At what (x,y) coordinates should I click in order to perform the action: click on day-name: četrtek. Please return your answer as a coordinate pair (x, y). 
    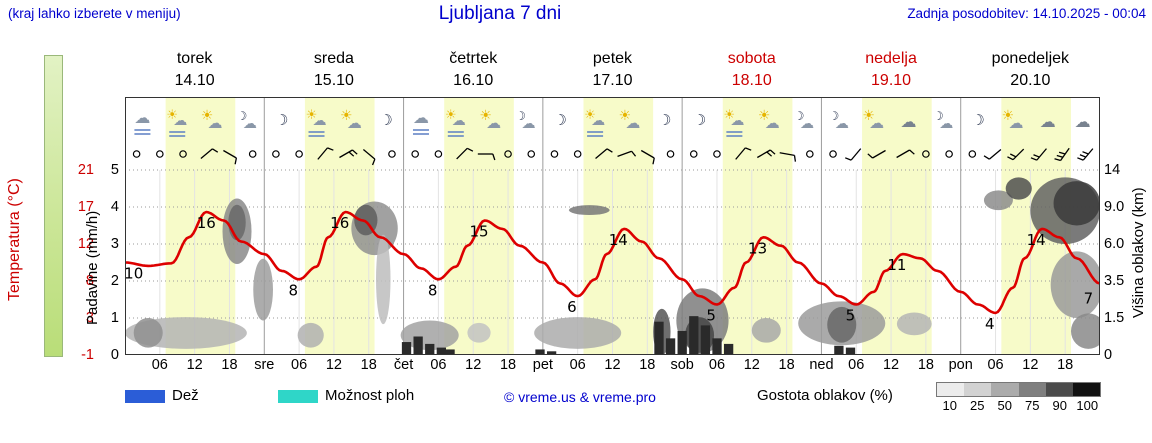
    Looking at the image, I should click on (473, 58).